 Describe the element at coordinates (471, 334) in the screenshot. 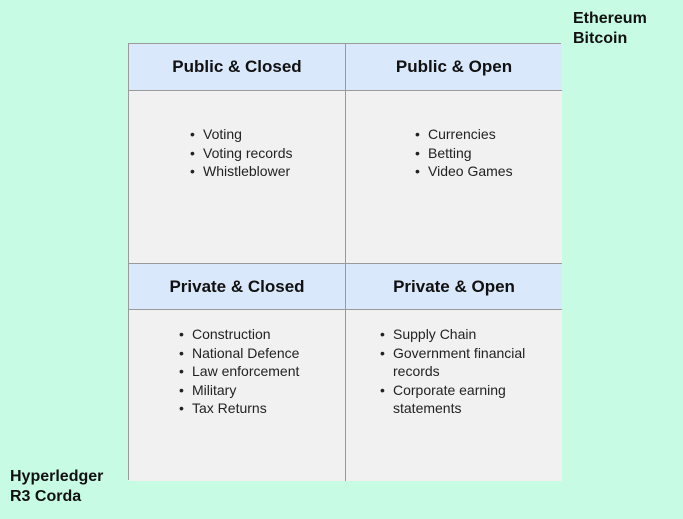

I see `list-item: Supply Chain` at that location.